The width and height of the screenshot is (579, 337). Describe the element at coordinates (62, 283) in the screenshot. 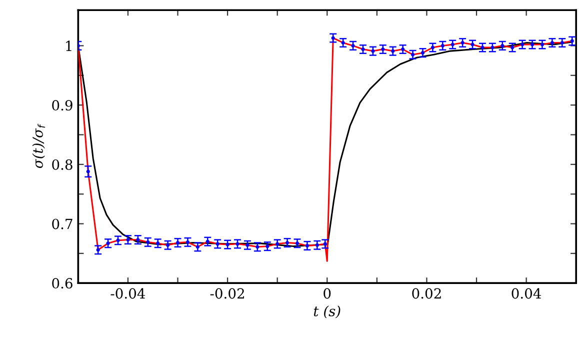

I see `y-tick-label: 0.6` at that location.